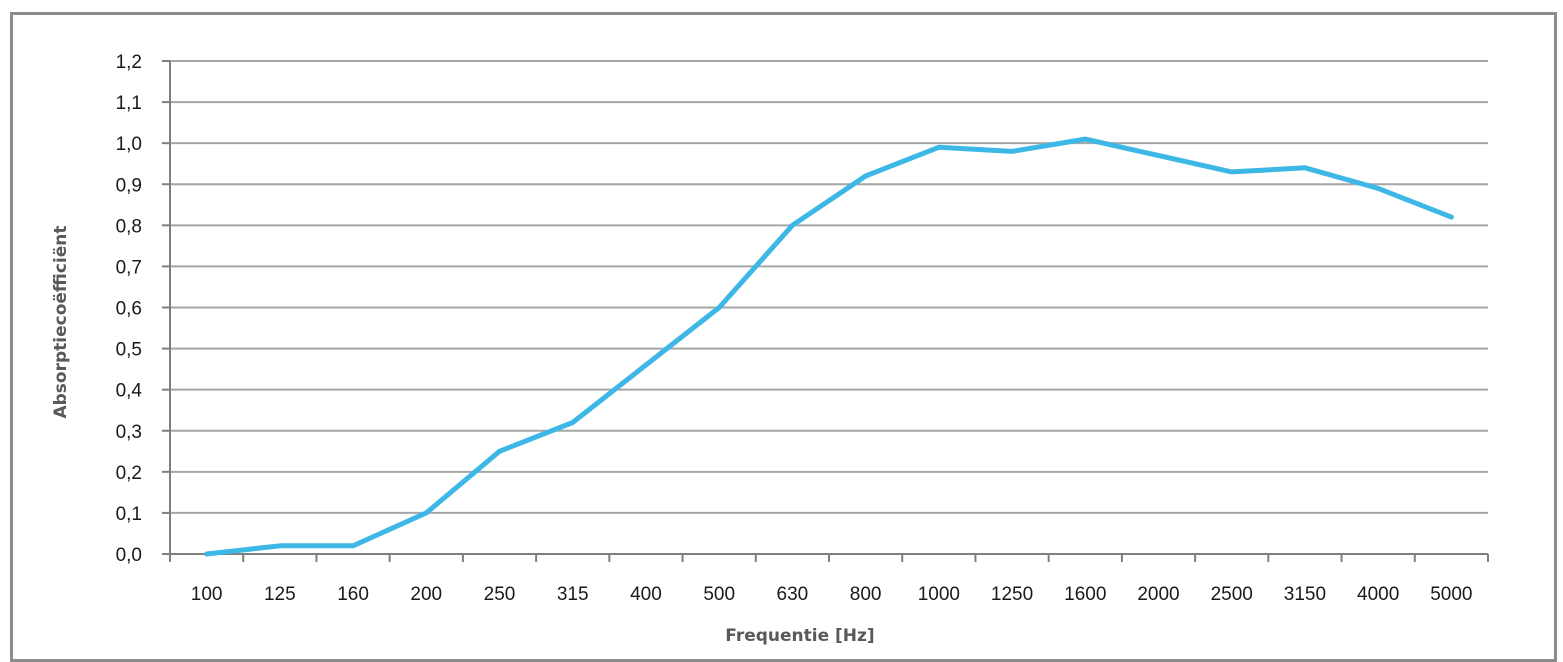 Image resolution: width=1563 pixels, height=662 pixels. I want to click on x-tick-label: 4000, so click(1378, 594).